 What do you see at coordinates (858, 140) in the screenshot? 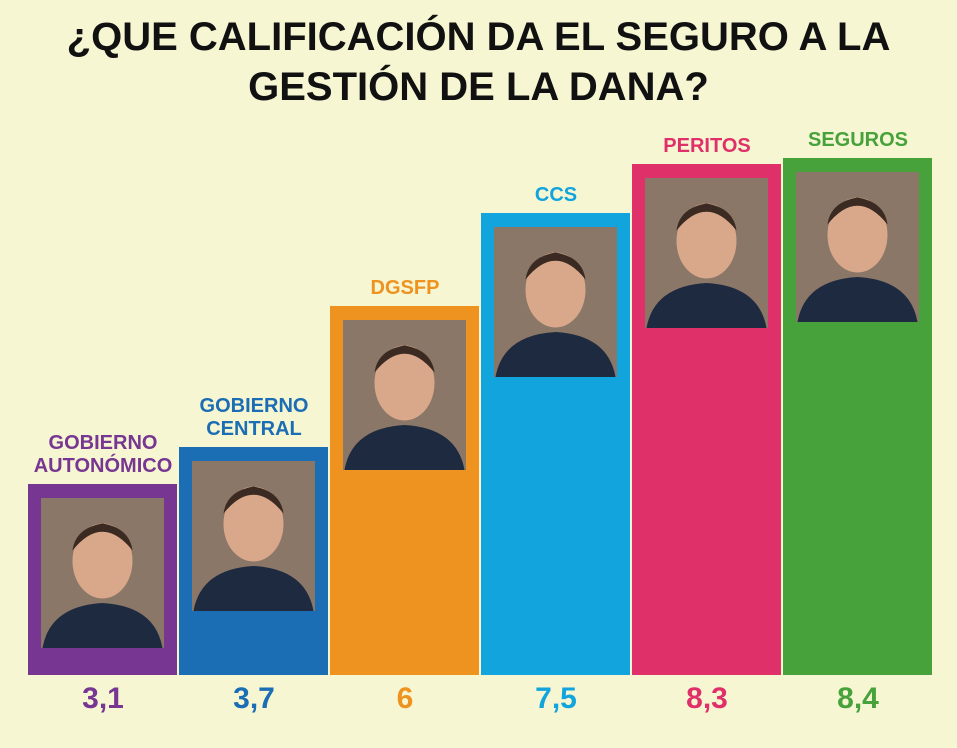
I see `category-label: SEGUROS` at bounding box center [858, 140].